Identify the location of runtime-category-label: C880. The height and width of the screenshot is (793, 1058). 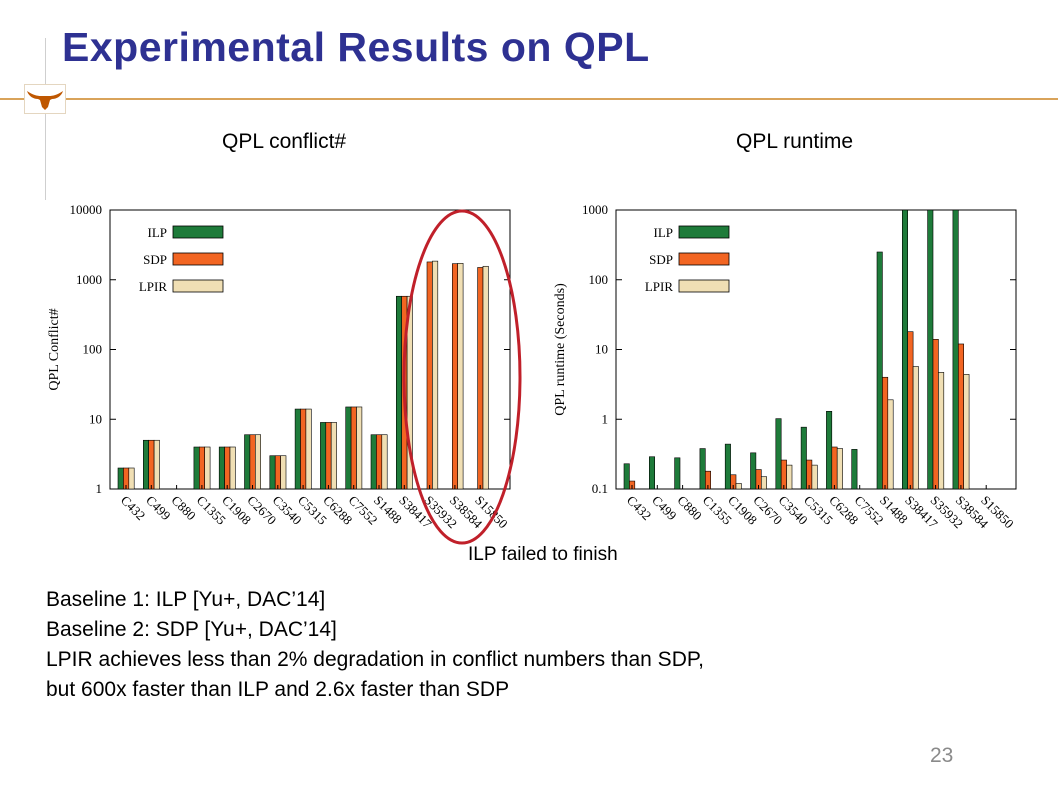
(689, 508).